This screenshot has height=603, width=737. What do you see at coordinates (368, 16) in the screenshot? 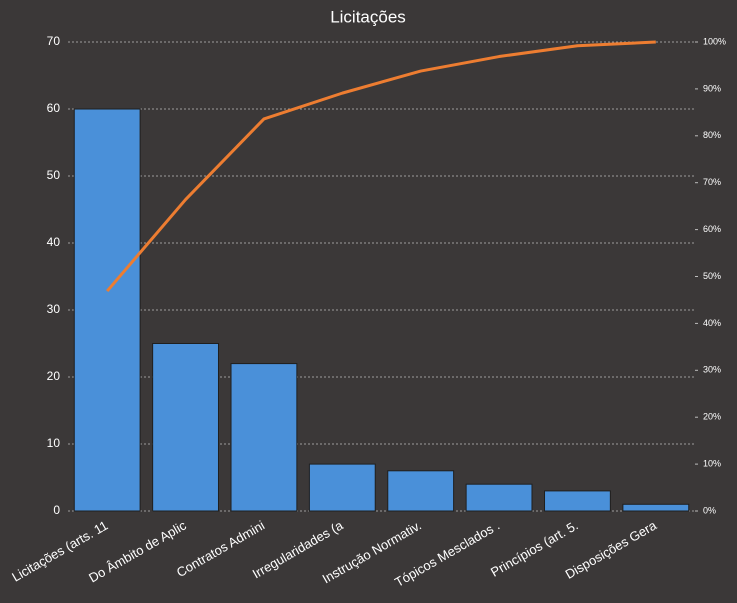
I see `chart-title: Licitações` at bounding box center [368, 16].